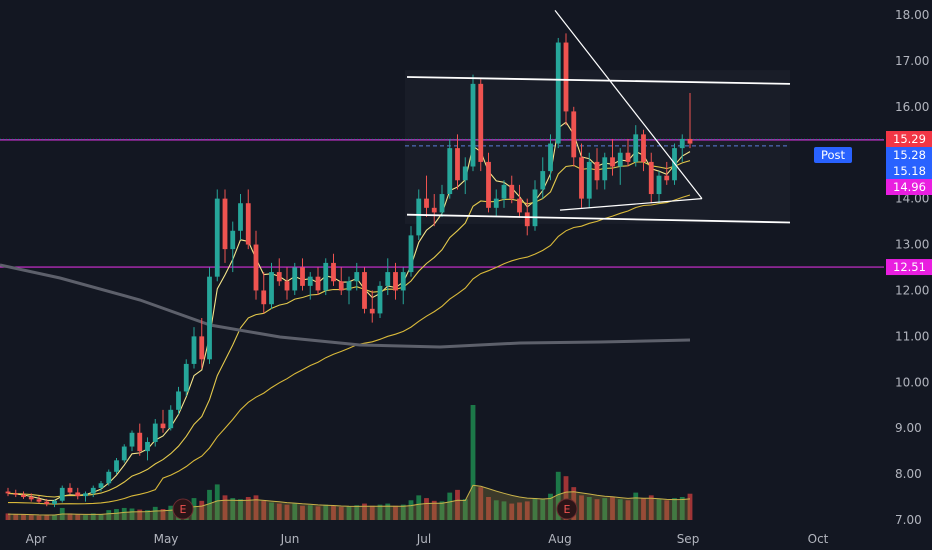  I want to click on price-tags: 15.29 Post 15.28 15.18 14.96 12.51, so click(873, 203).